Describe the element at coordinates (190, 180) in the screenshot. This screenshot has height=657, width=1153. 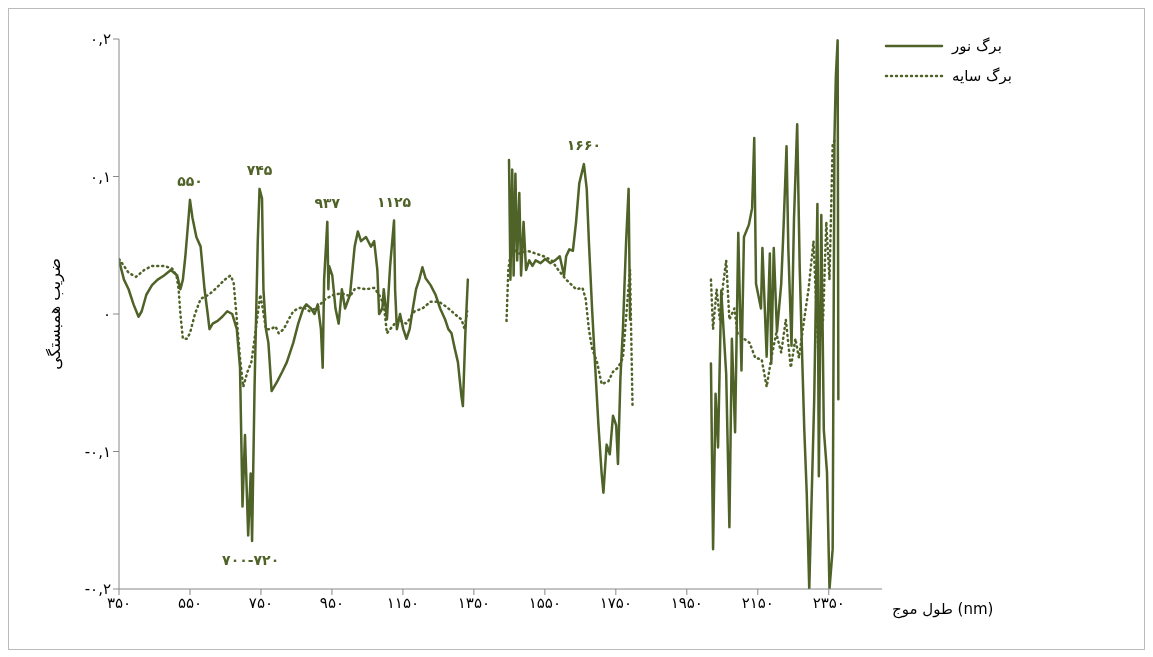
I see `annotation: ۵۵۰` at that location.